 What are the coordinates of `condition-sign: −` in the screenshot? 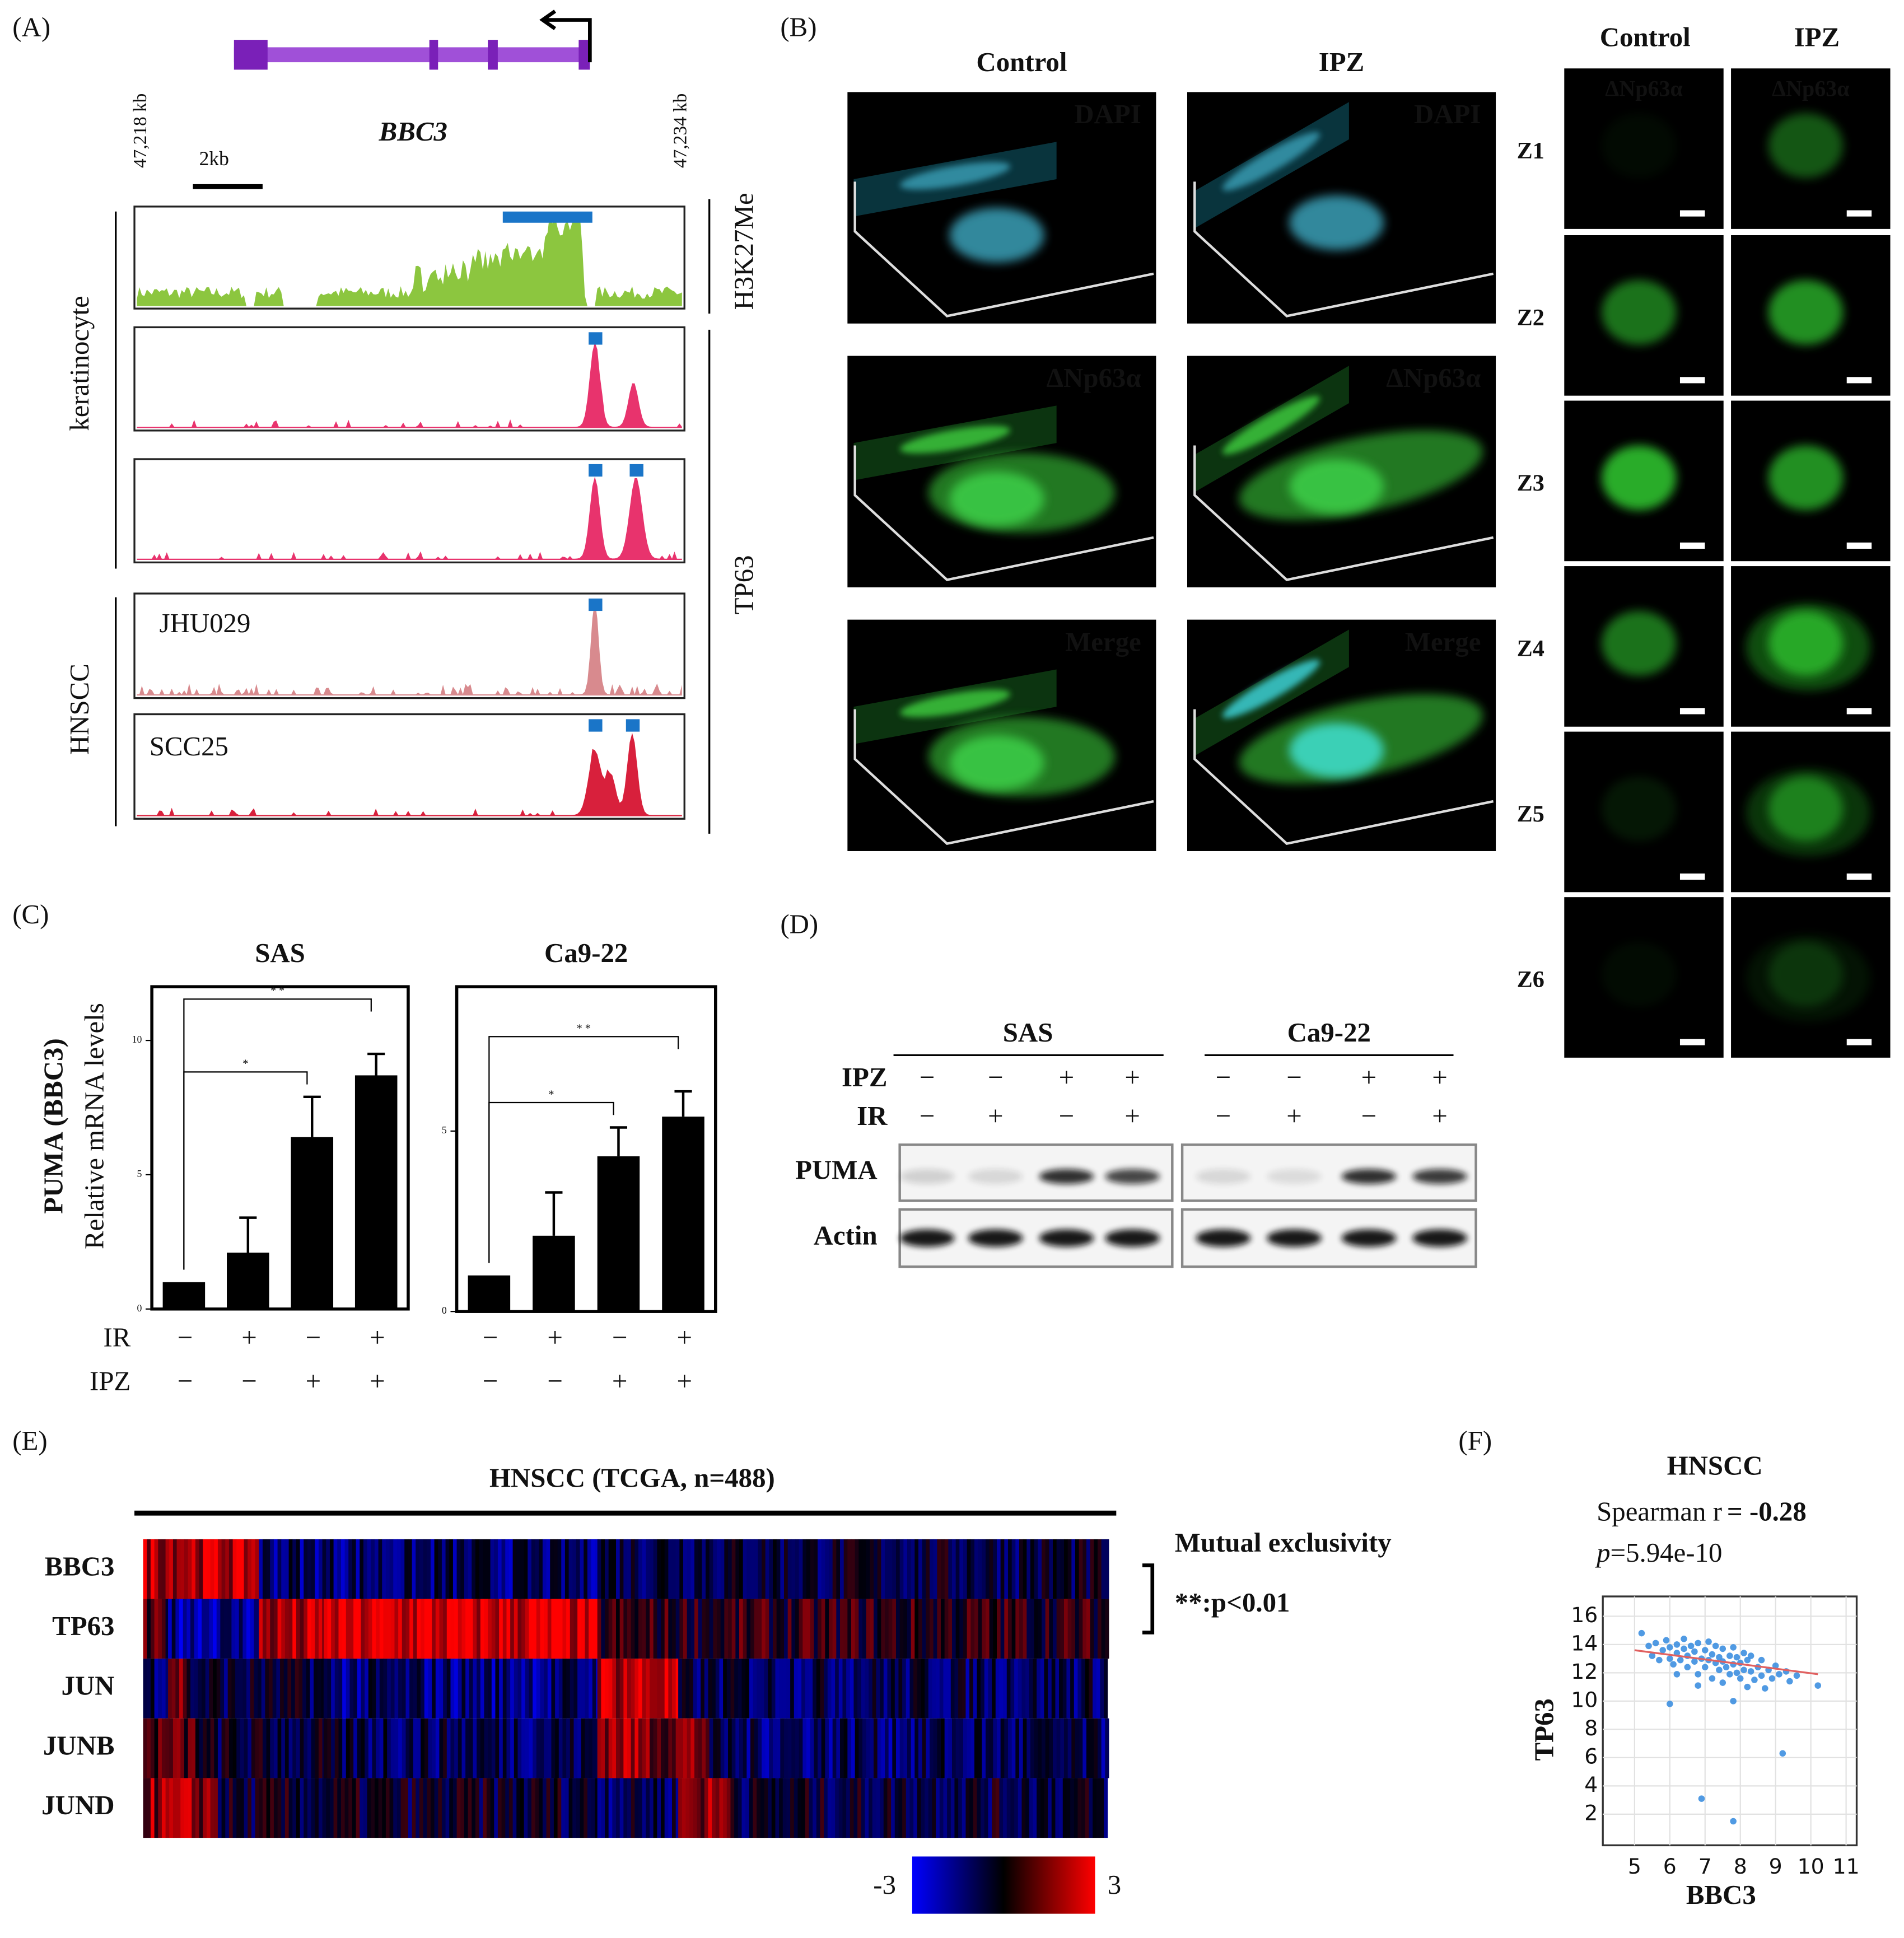 It's located at (1369, 1115).